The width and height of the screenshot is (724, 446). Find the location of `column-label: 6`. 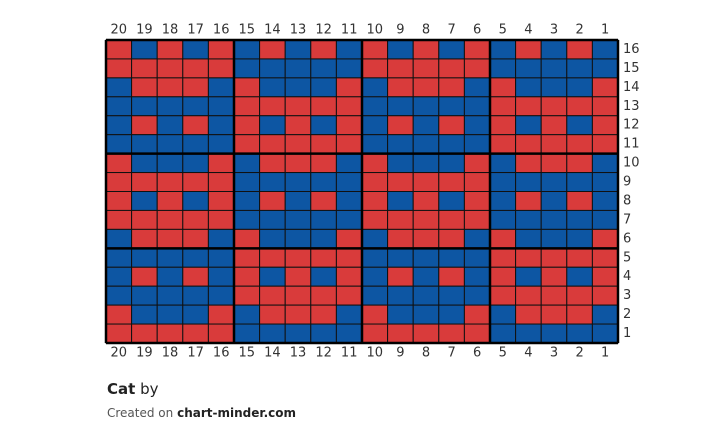

column-label: 6 is located at coordinates (477, 30).